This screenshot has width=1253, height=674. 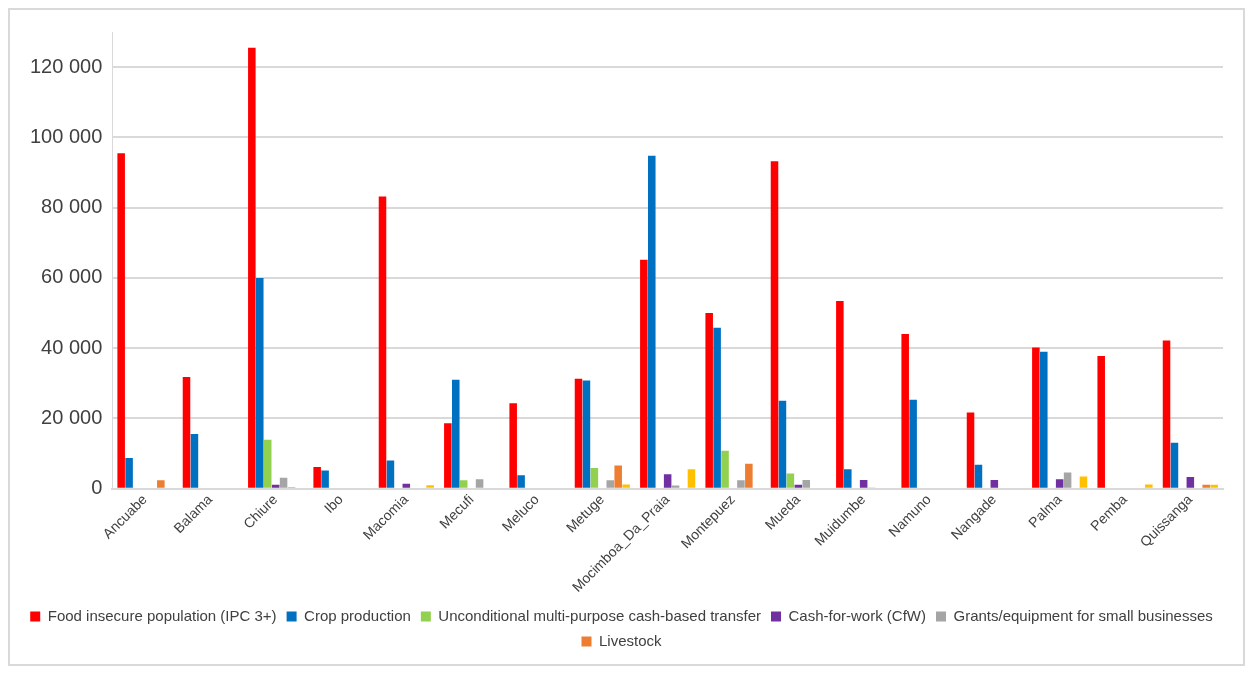 What do you see at coordinates (97, 487) in the screenshot?
I see `y-tick-label: 0` at bounding box center [97, 487].